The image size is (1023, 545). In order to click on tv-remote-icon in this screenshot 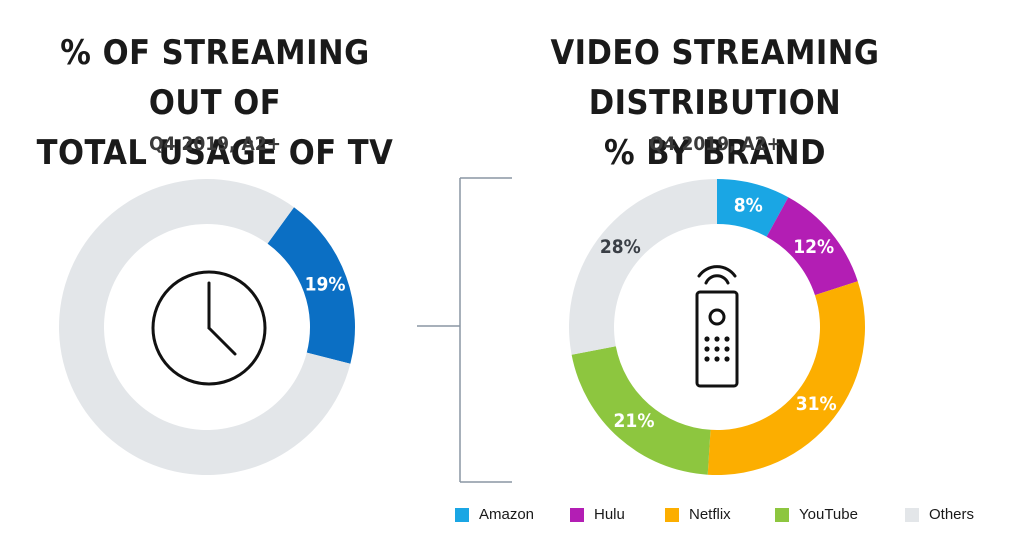, I will do `click(717, 326)`.